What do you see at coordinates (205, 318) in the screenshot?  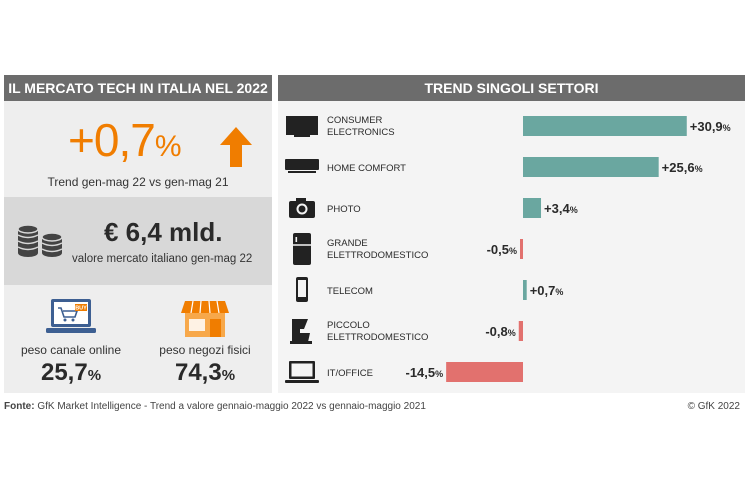 I see `store-icon` at bounding box center [205, 318].